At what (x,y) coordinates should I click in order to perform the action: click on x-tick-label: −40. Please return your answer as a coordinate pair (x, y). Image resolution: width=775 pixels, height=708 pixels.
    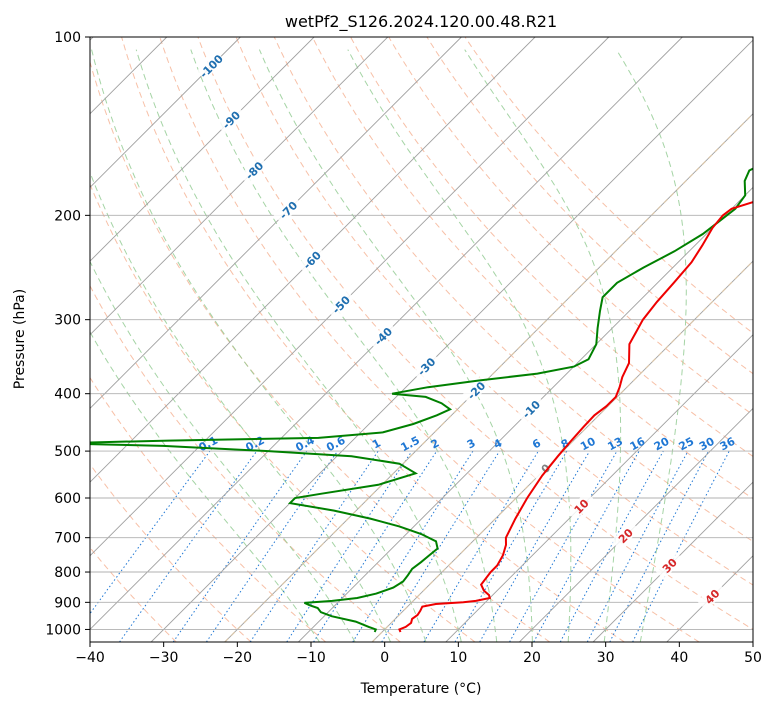
    Looking at the image, I should click on (90, 658).